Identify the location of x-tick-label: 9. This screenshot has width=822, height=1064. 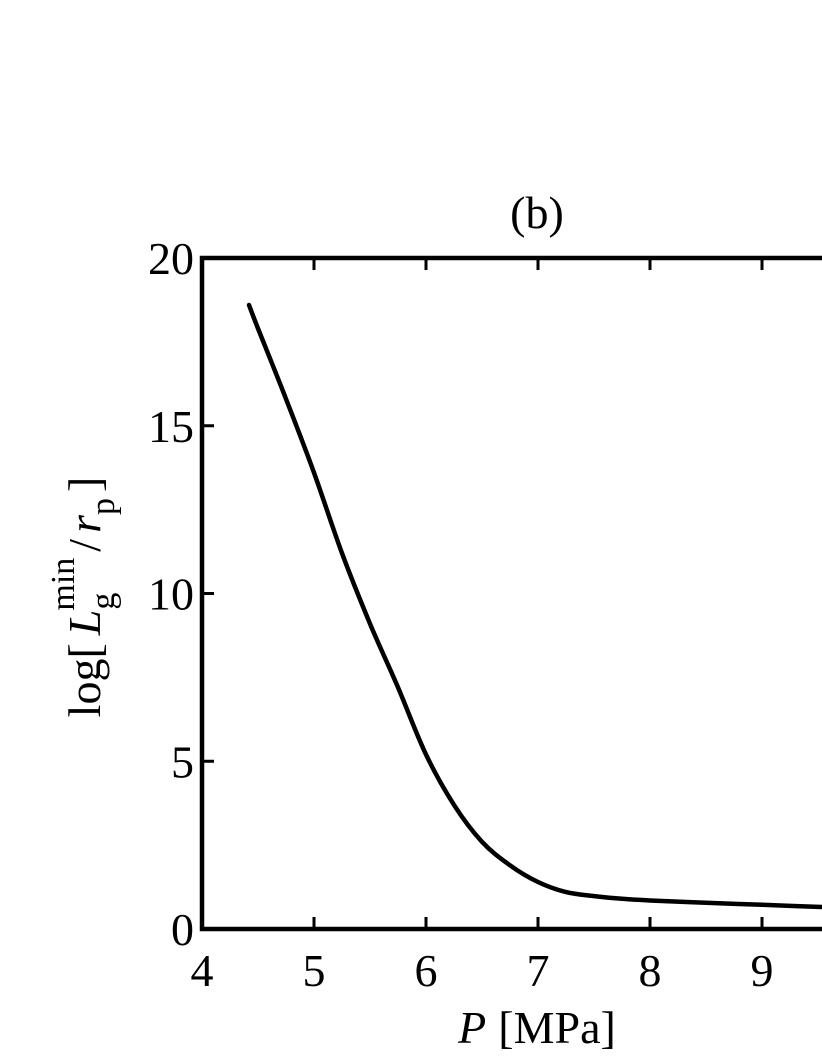
(762, 970).